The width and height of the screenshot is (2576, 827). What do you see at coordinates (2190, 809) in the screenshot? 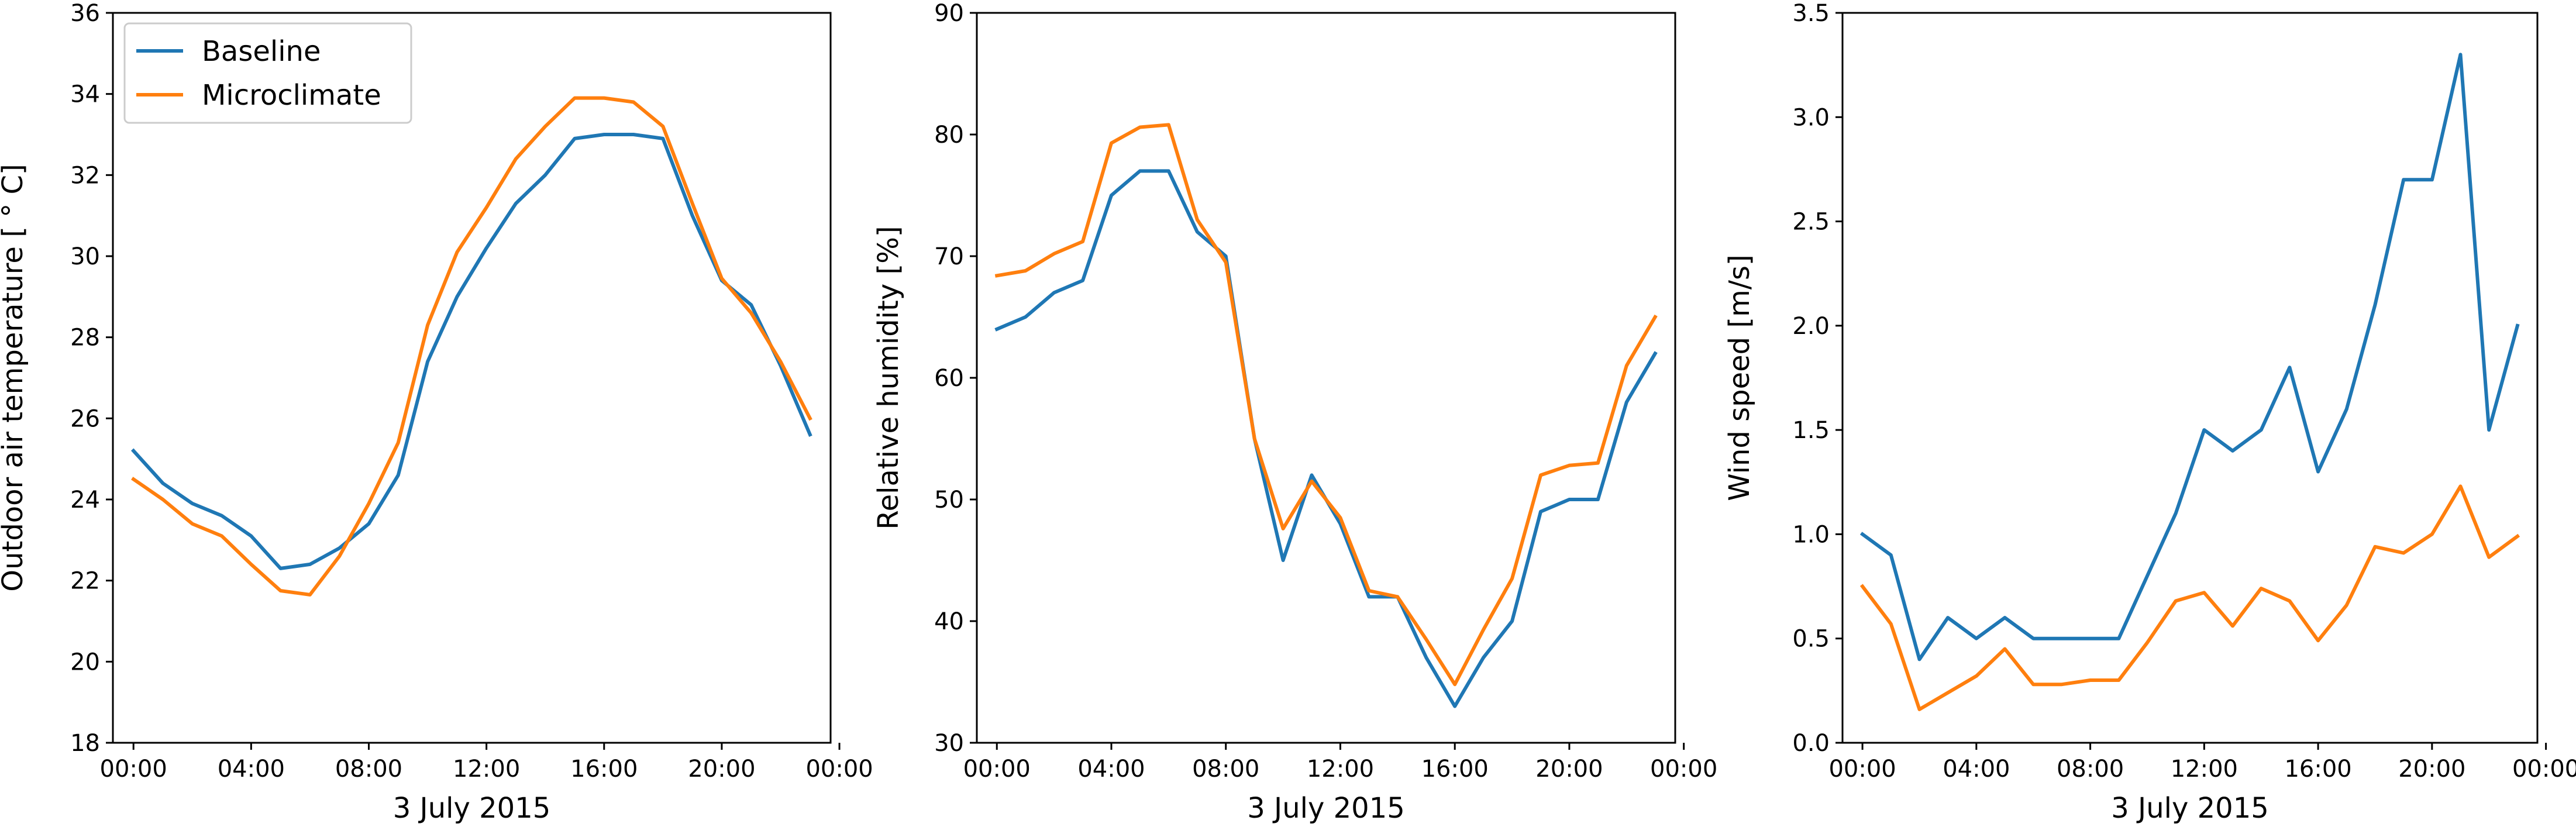
I see `x-axis-label-wind-speed: 3 July 2015` at bounding box center [2190, 809].